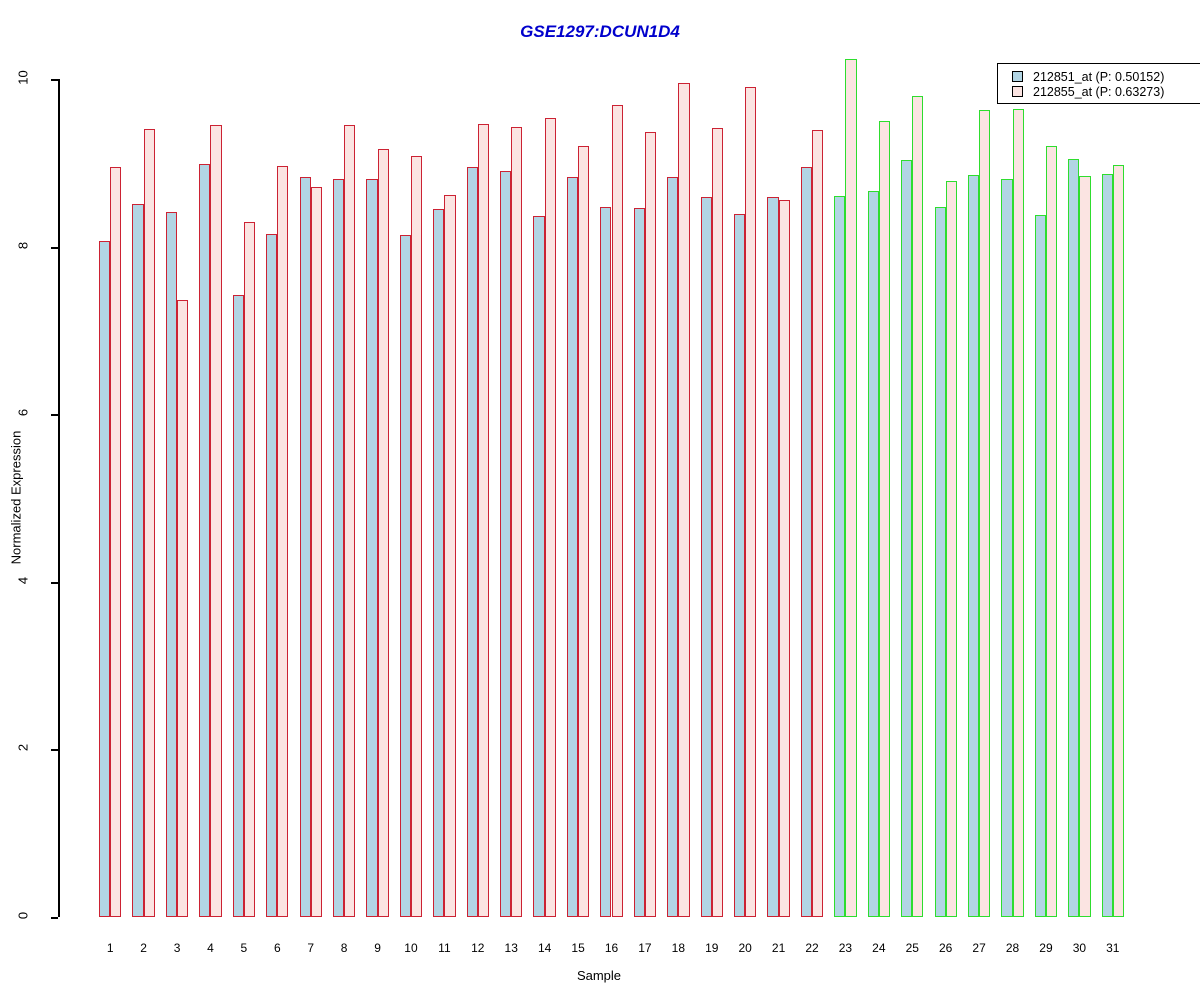 Image resolution: width=1200 pixels, height=1000 pixels. What do you see at coordinates (23, 580) in the screenshot?
I see `y-tick-label: 4` at bounding box center [23, 580].